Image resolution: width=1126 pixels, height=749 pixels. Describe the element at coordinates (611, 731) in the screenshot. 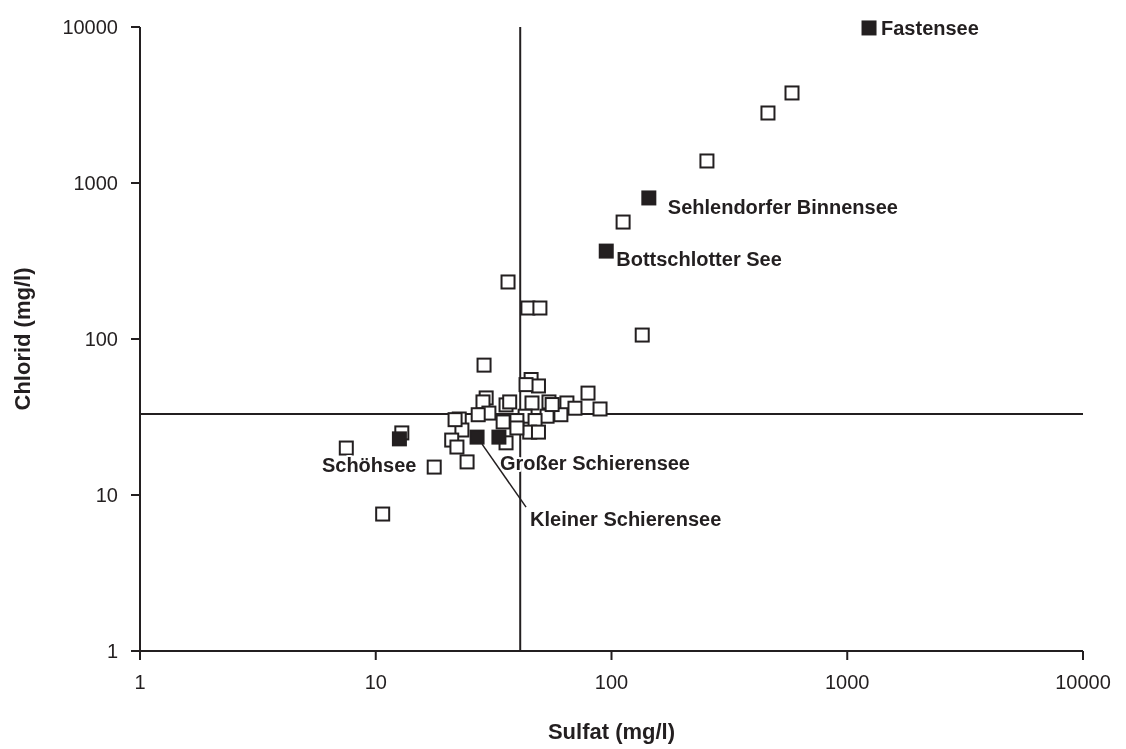

I see `x-axis-title: Sulfat (mg/l)` at that location.